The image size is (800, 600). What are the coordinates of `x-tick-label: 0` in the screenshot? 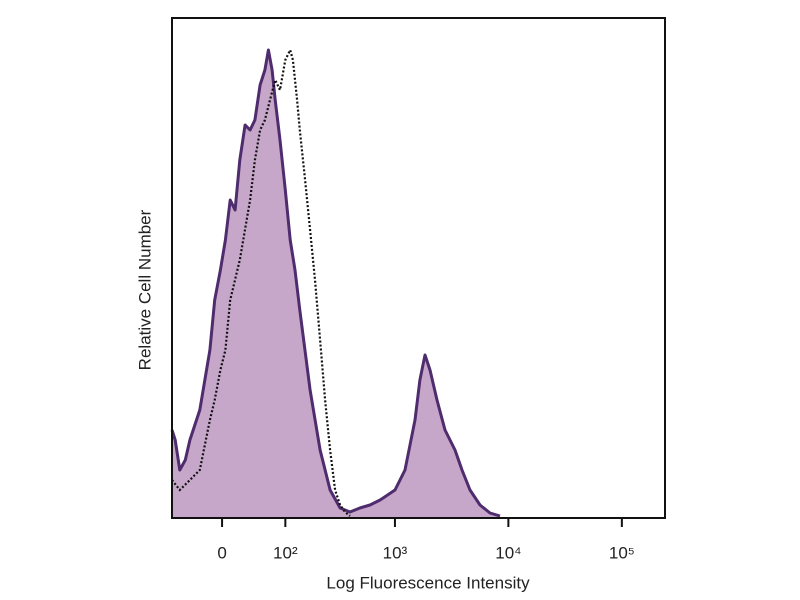 It's located at (221, 552).